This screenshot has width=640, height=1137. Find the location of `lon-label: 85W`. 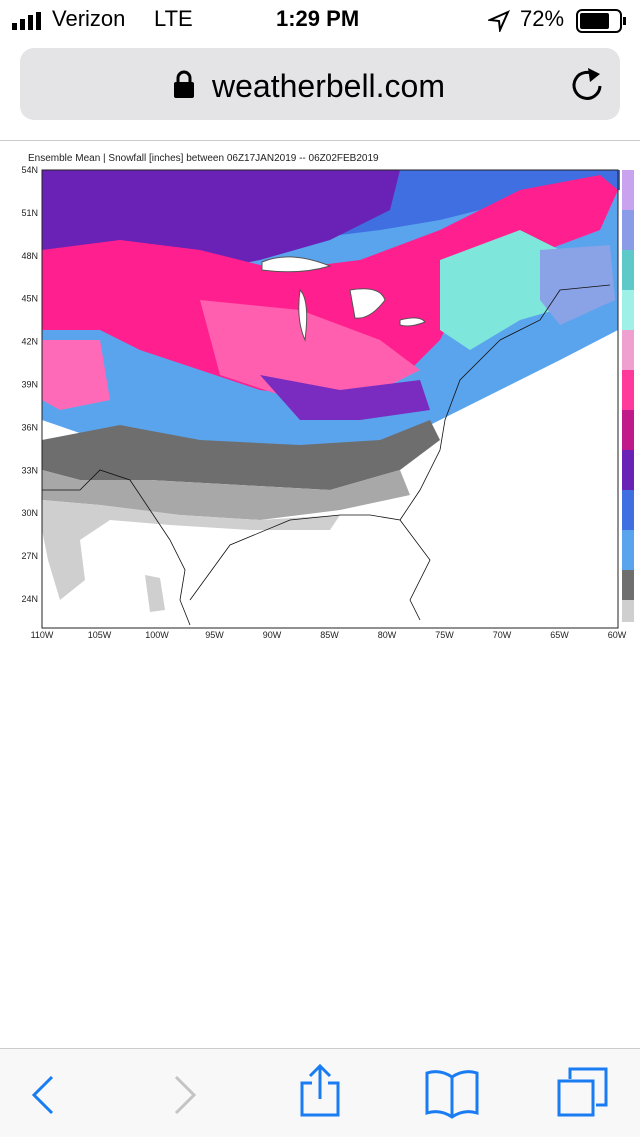

lon-label: 85W is located at coordinates (329, 635).